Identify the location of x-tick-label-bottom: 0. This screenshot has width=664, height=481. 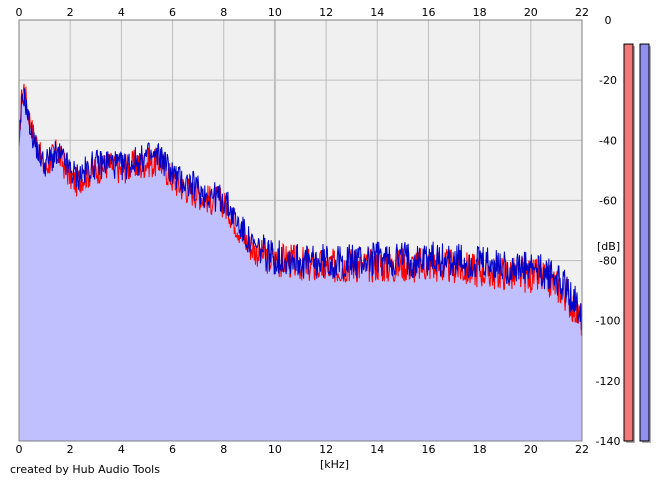
(19, 449).